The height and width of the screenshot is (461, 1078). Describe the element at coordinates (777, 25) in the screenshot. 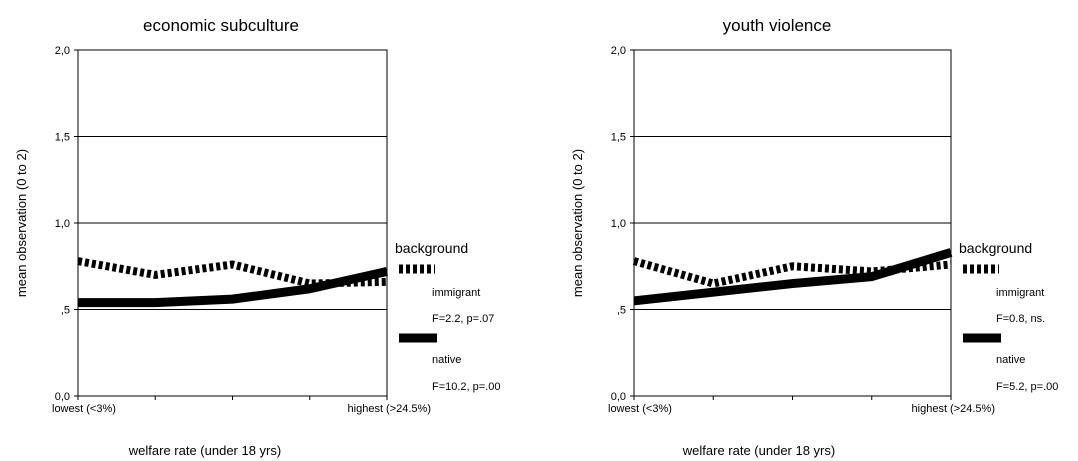

I see `chart-title: youth violence` at that location.